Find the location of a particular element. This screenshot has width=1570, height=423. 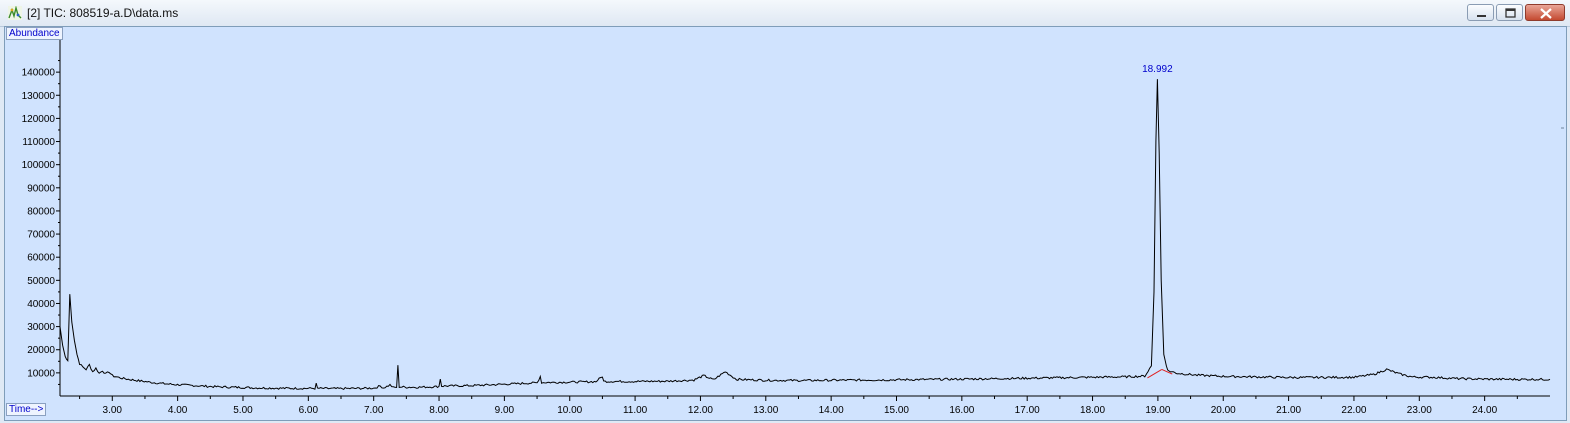

x-tick-label: 16.00 is located at coordinates (961, 410).